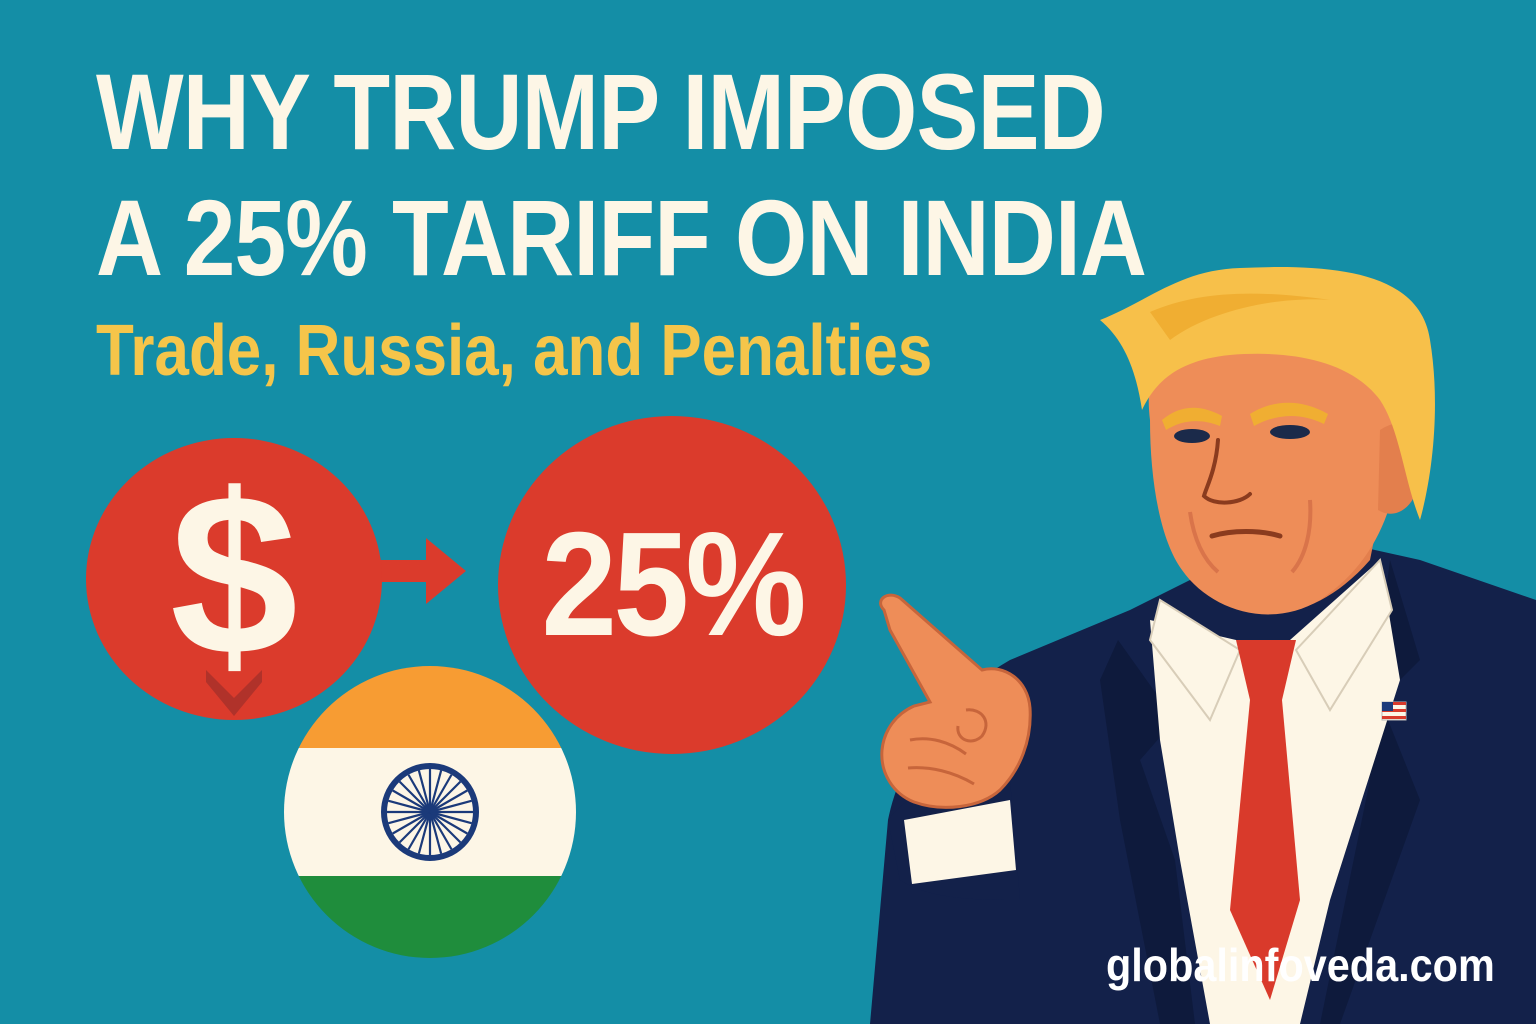 The height and width of the screenshot is (1024, 1536). I want to click on headline-line-2: A 25% TARIFF ON INDIA, so click(621, 237).